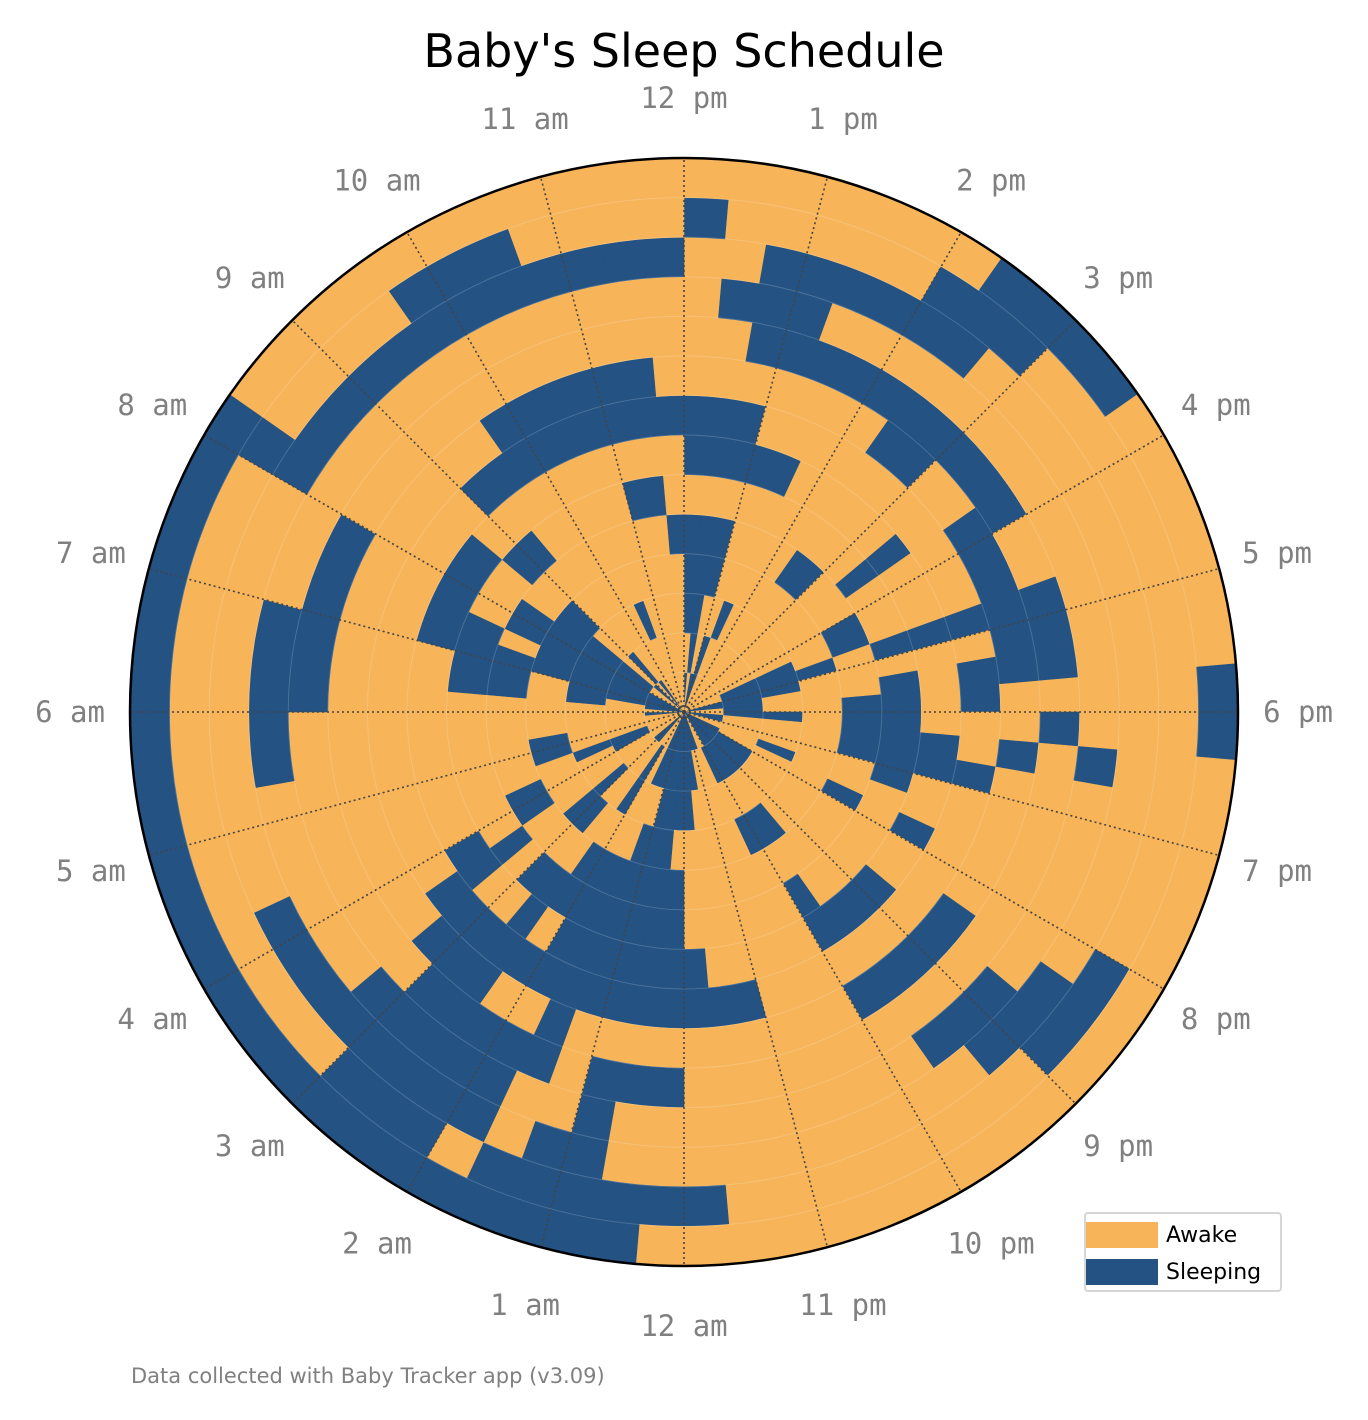  What do you see at coordinates (1161, 1235) in the screenshot?
I see `legend-item-awake: Awake` at bounding box center [1161, 1235].